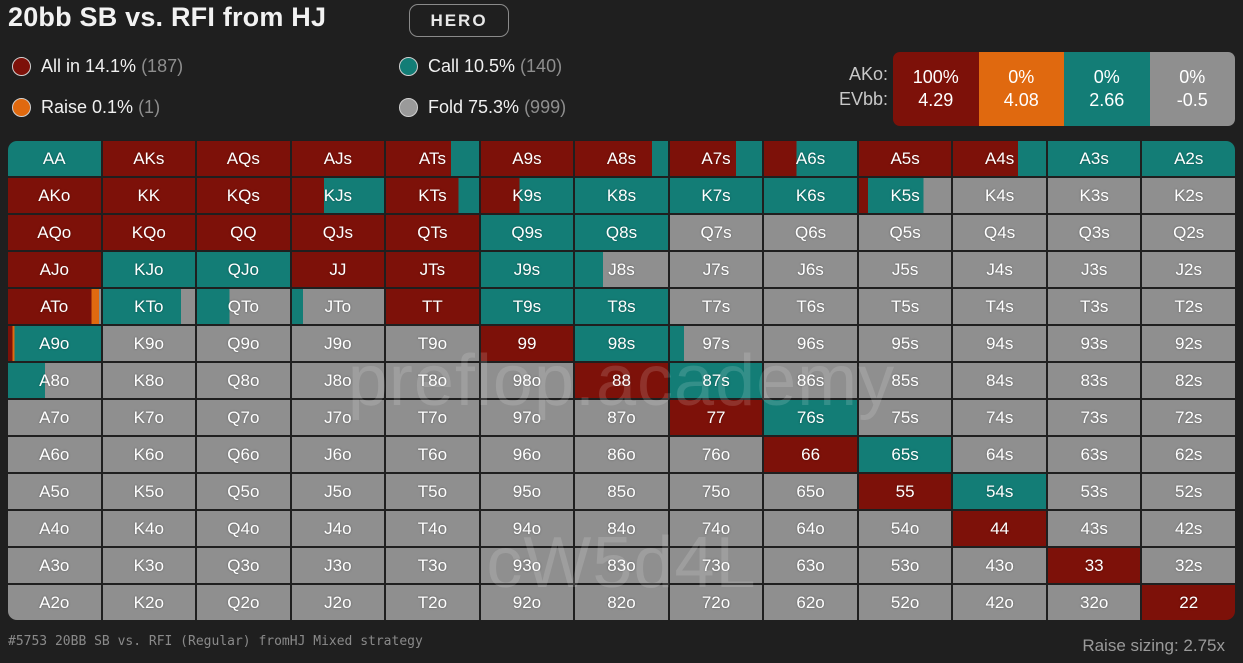  Describe the element at coordinates (810, 195) in the screenshot. I see `hand-cell-K6s: K6s` at that location.